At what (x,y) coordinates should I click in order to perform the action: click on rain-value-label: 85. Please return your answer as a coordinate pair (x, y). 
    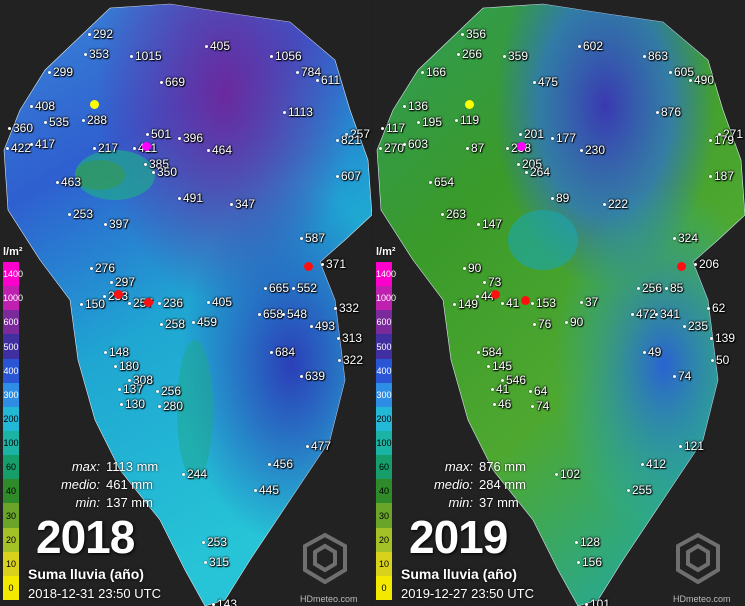
    Looking at the image, I should click on (674, 288).